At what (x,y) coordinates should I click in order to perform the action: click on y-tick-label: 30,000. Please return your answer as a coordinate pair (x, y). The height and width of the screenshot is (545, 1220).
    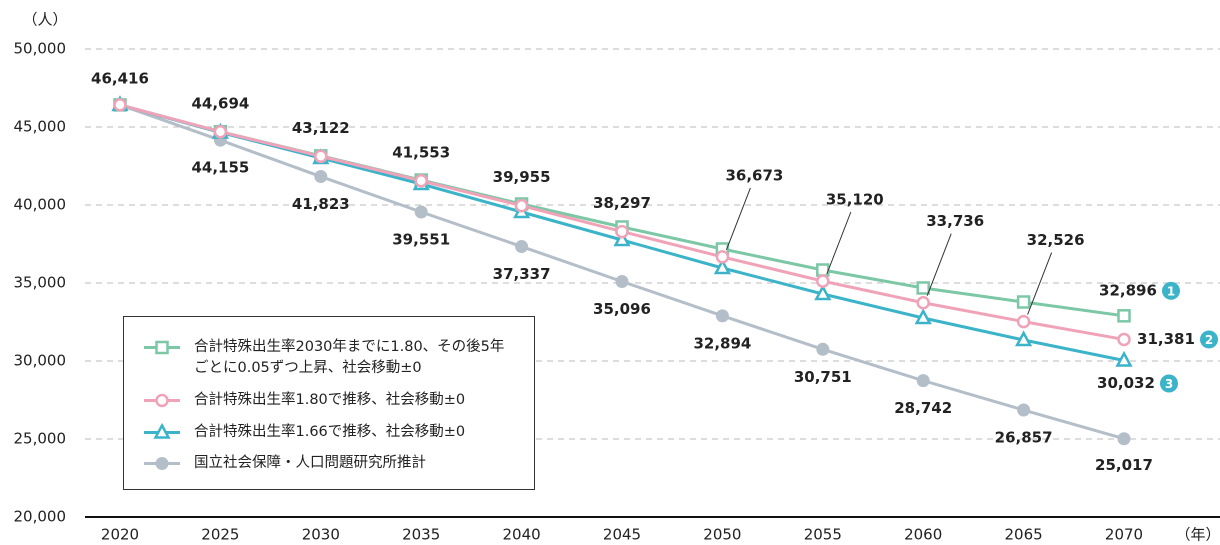
    Looking at the image, I should click on (40, 361).